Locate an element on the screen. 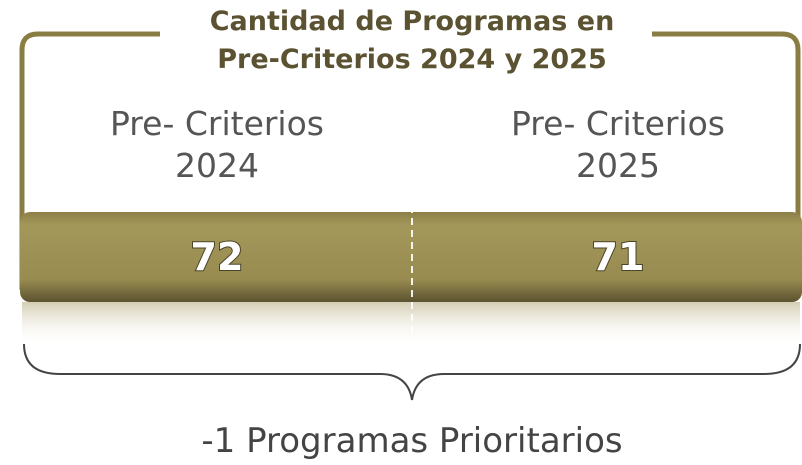 The height and width of the screenshot is (465, 802). column-value: 71 is located at coordinates (618, 257).